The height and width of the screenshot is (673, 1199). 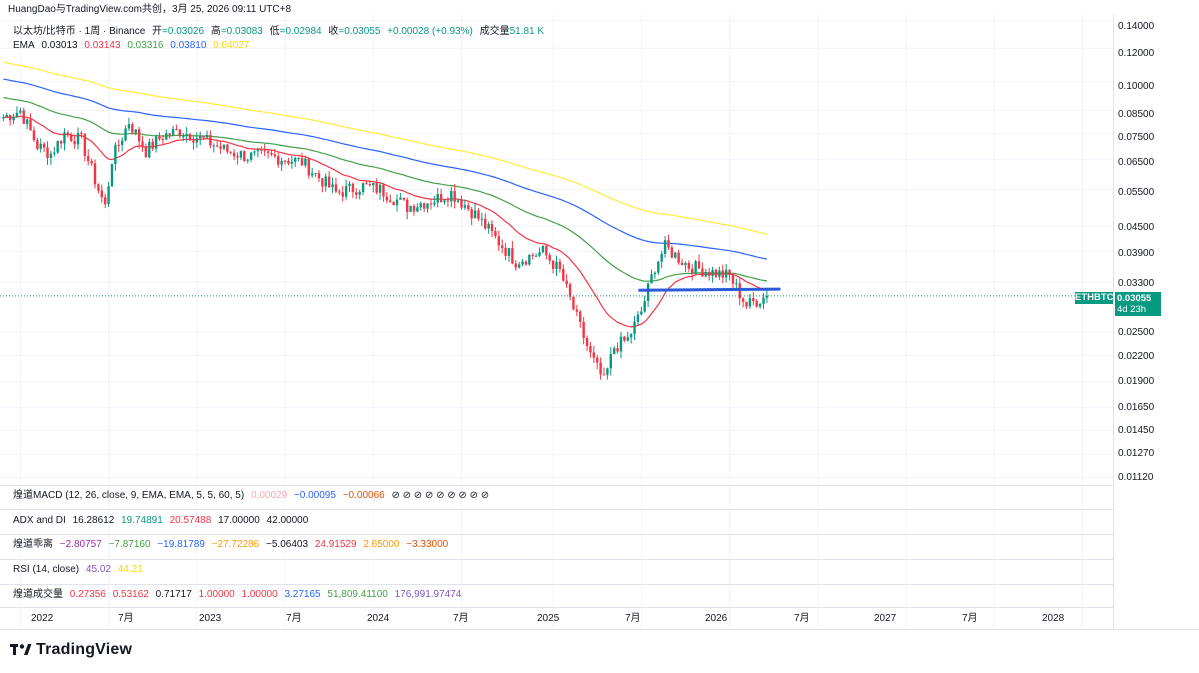 I want to click on change-value: +0.00028 (+0.93%), so click(x=430, y=31).